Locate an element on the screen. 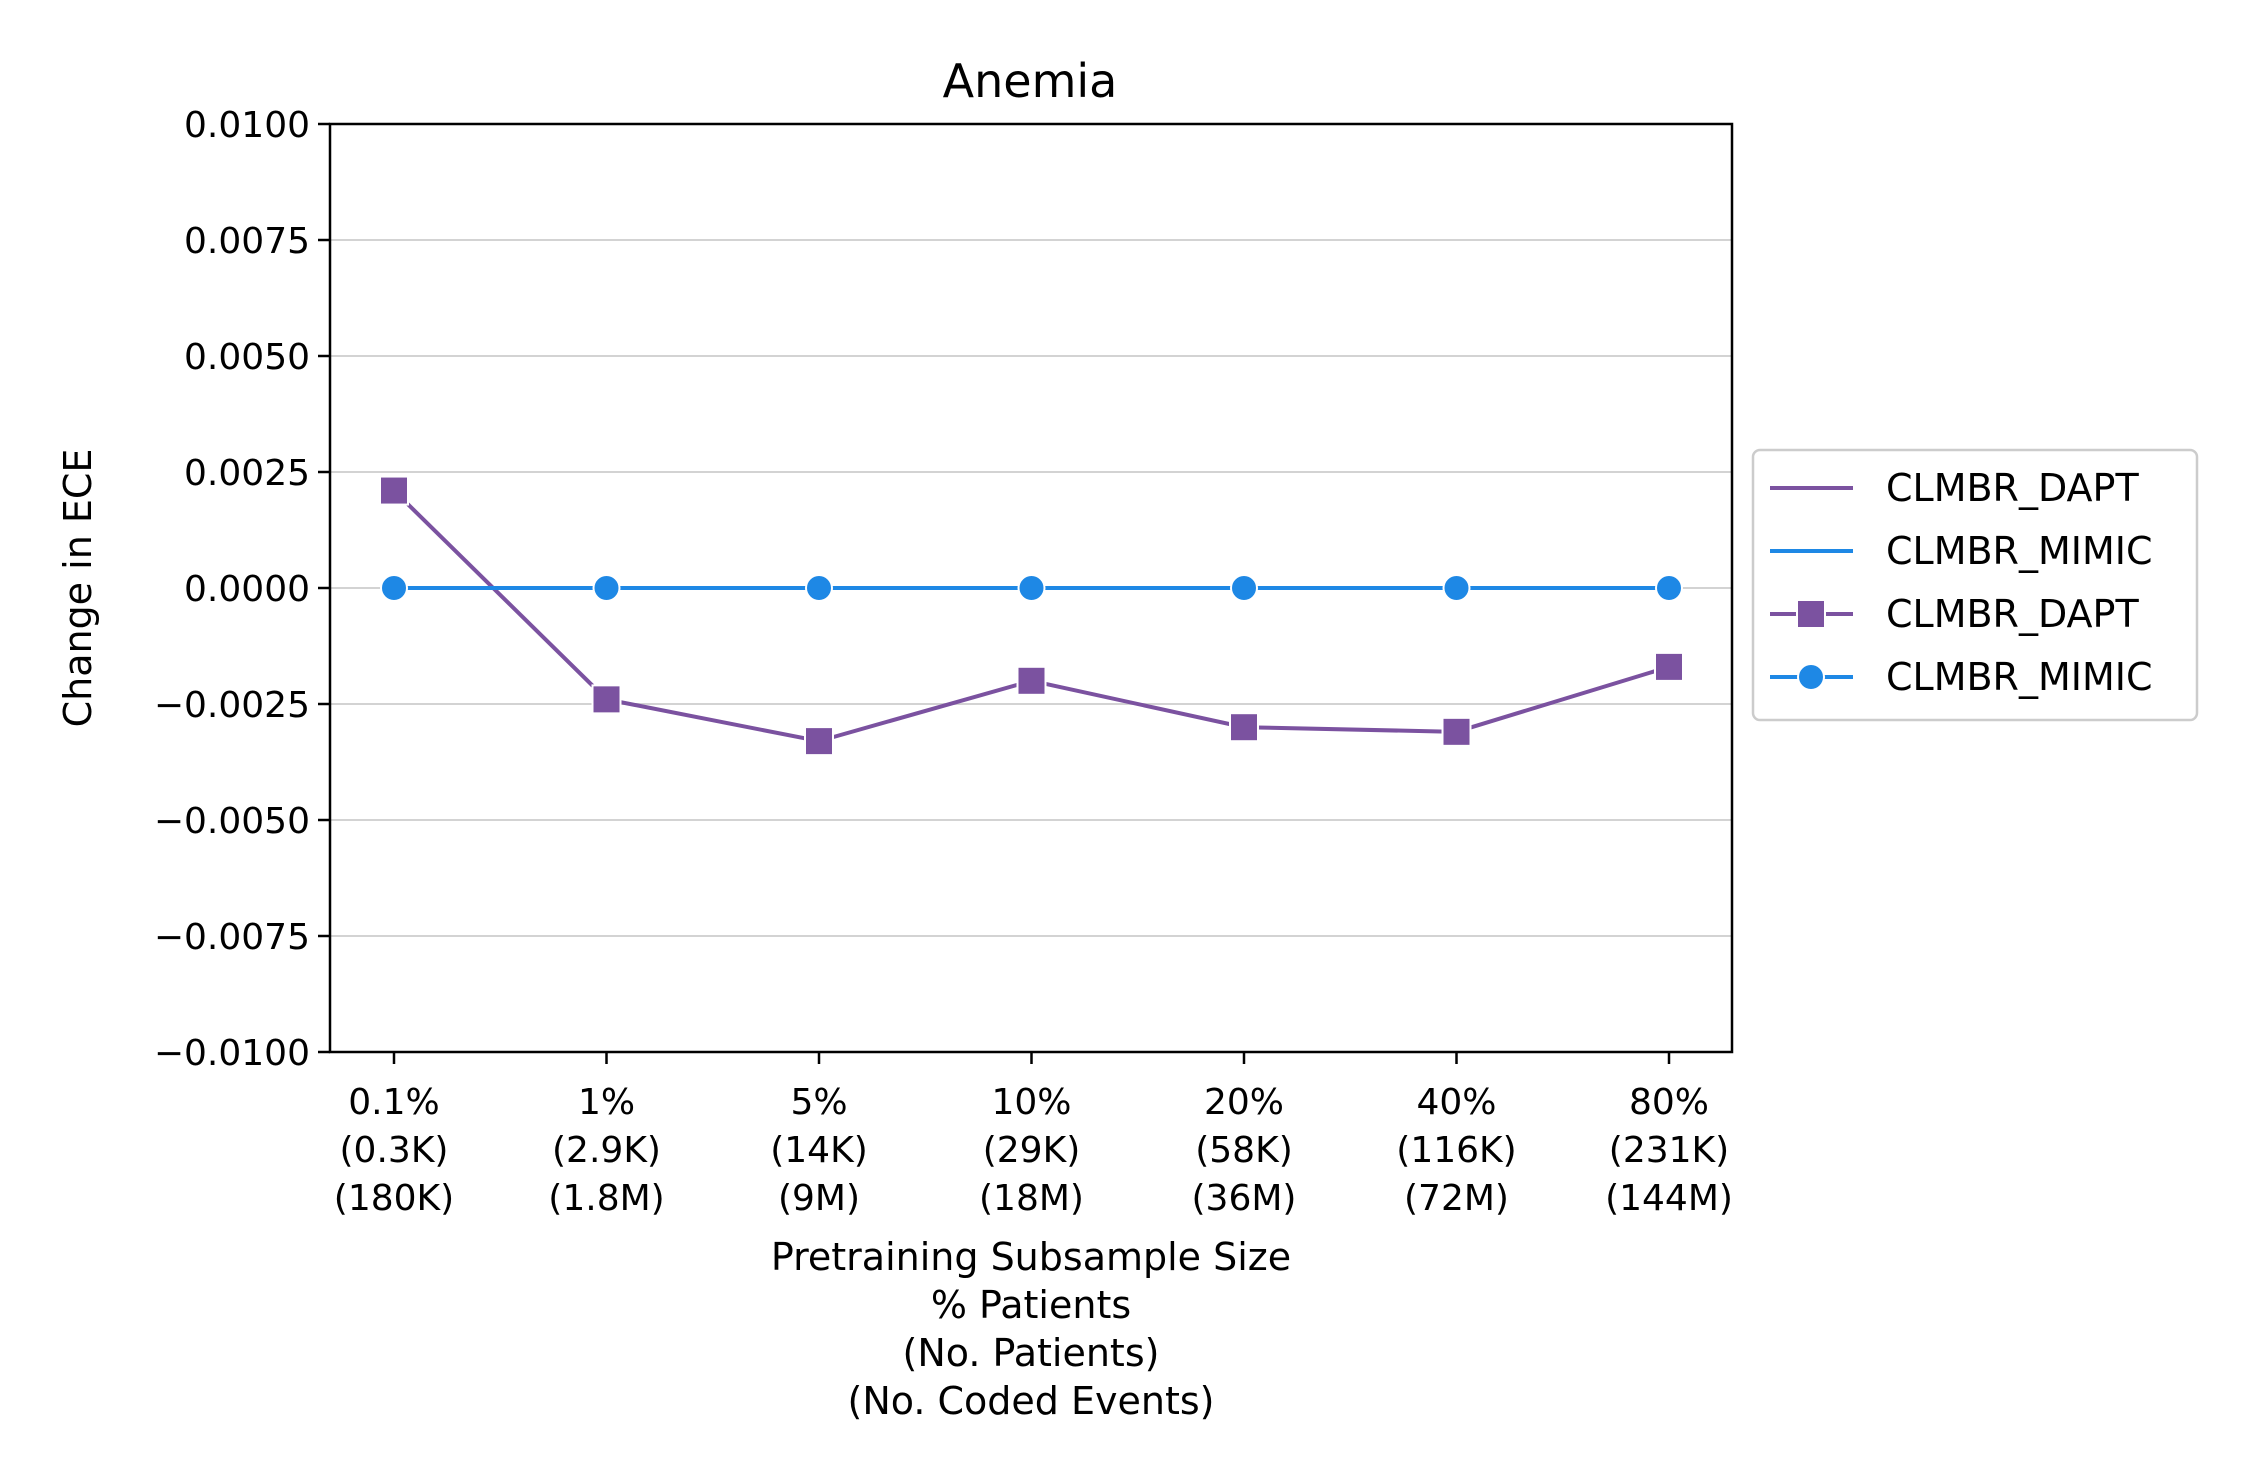 The image size is (2247, 1479). y-tick-label: −0.0050 is located at coordinates (232, 821).